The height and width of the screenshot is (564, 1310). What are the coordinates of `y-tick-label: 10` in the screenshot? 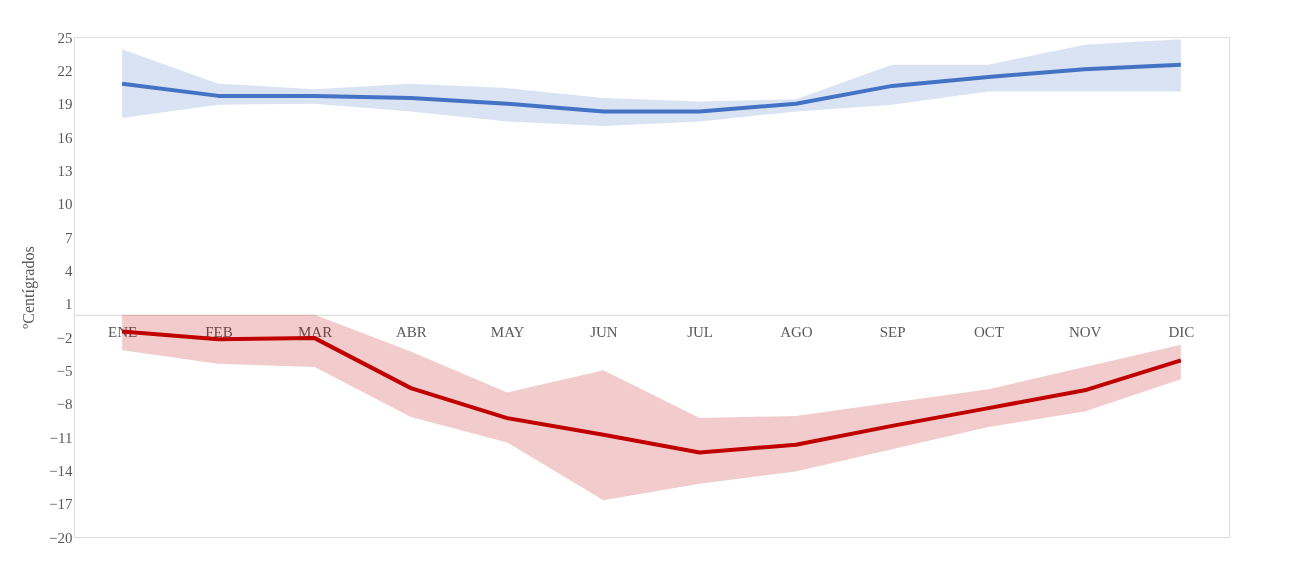 It's located at (65, 204).